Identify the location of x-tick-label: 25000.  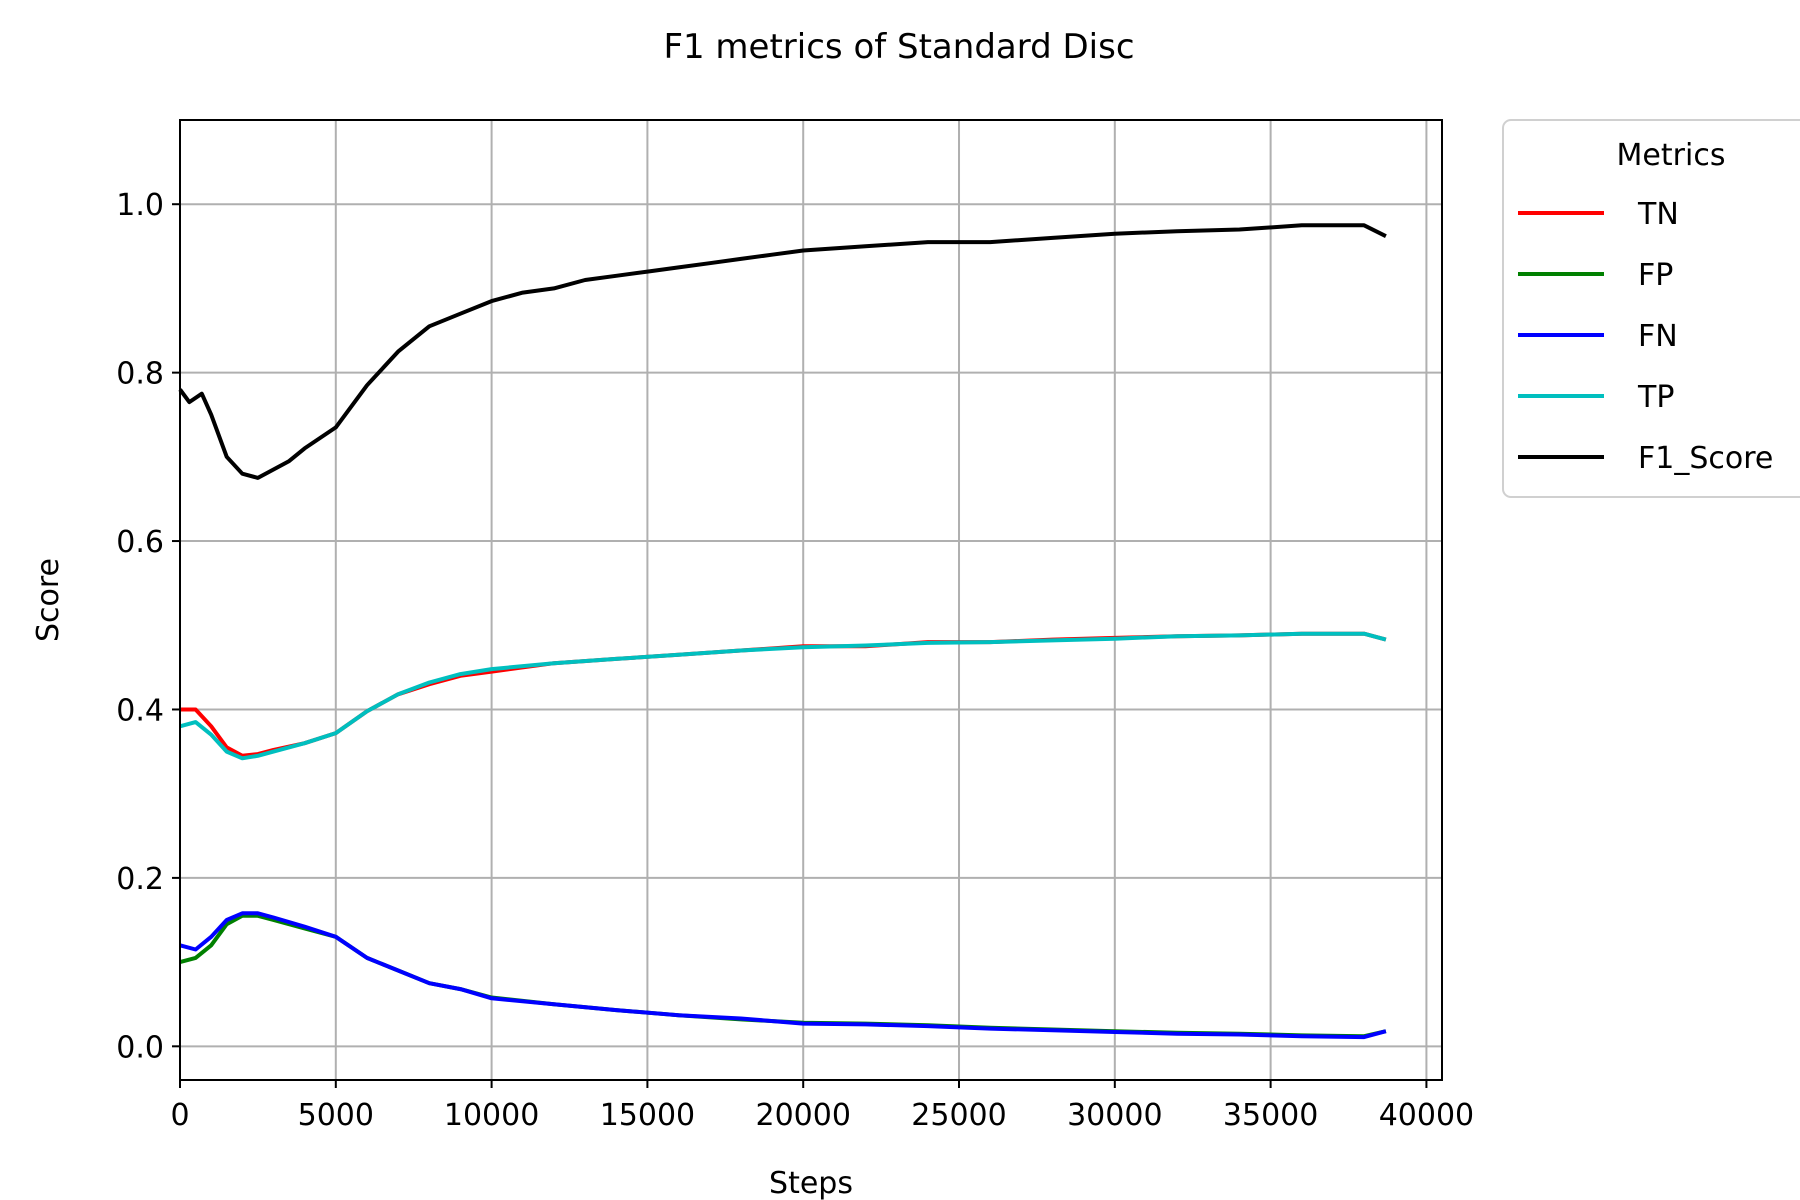
(958, 1115).